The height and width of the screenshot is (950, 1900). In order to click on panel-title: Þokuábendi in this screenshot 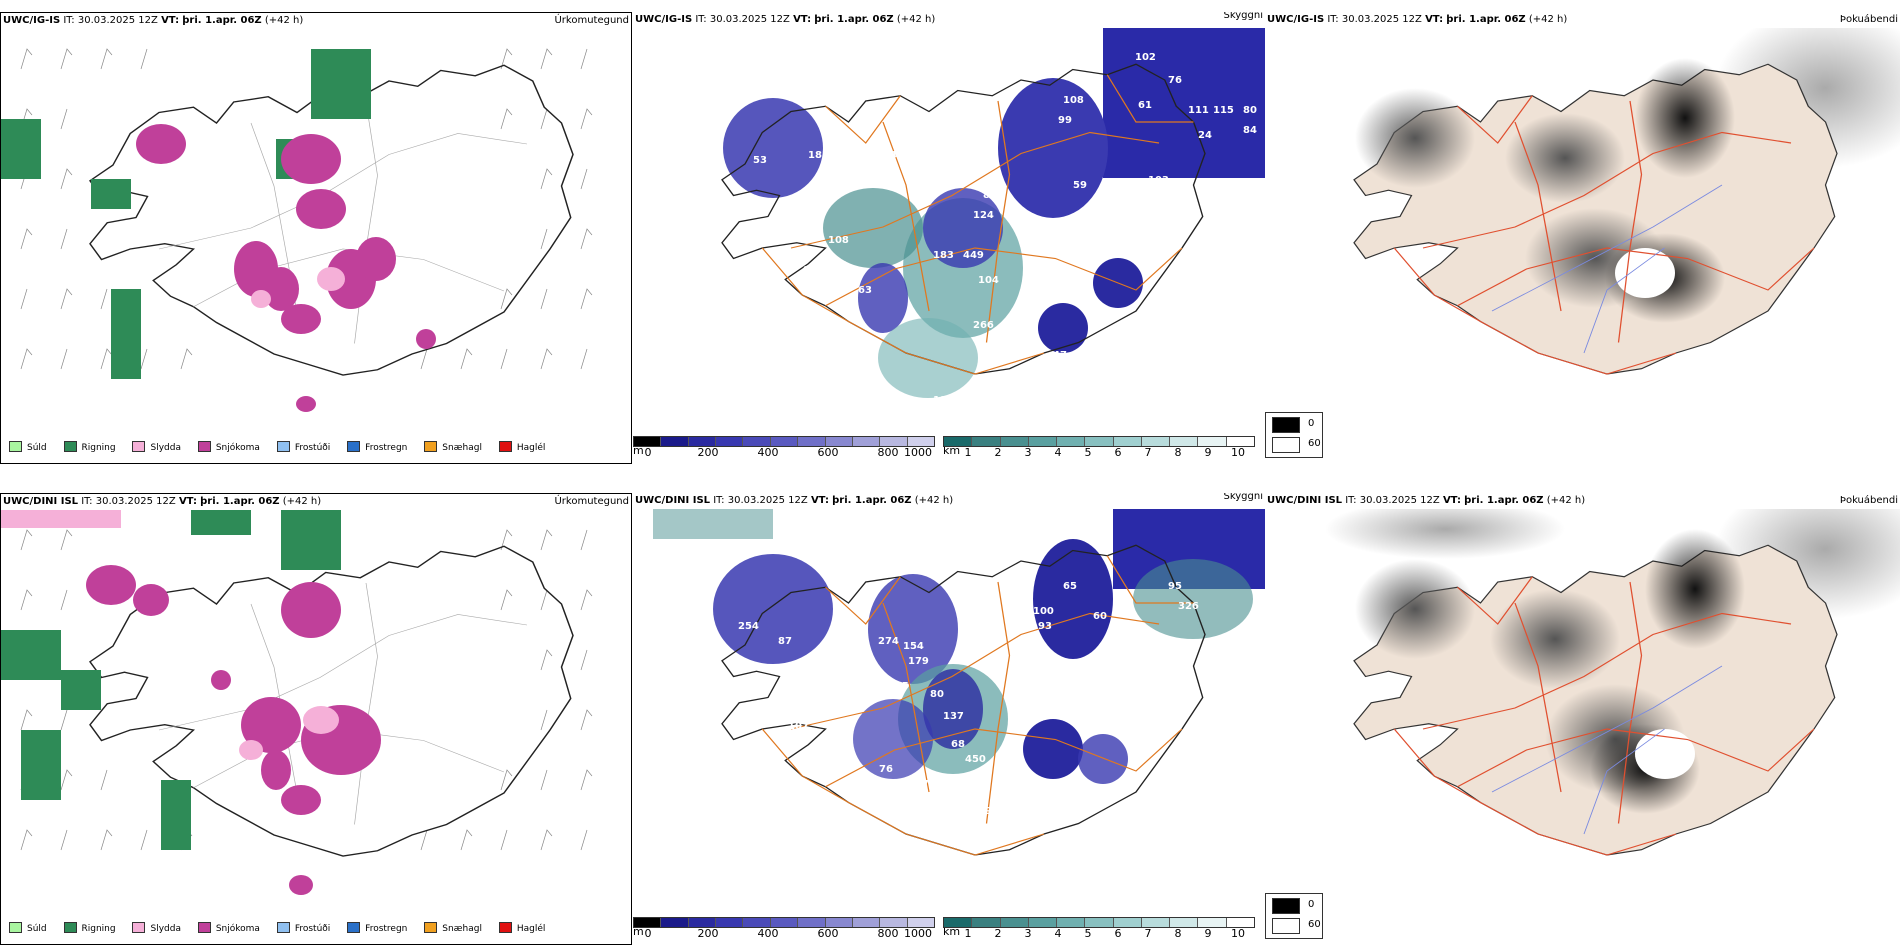, I will do `click(1868, 19)`.